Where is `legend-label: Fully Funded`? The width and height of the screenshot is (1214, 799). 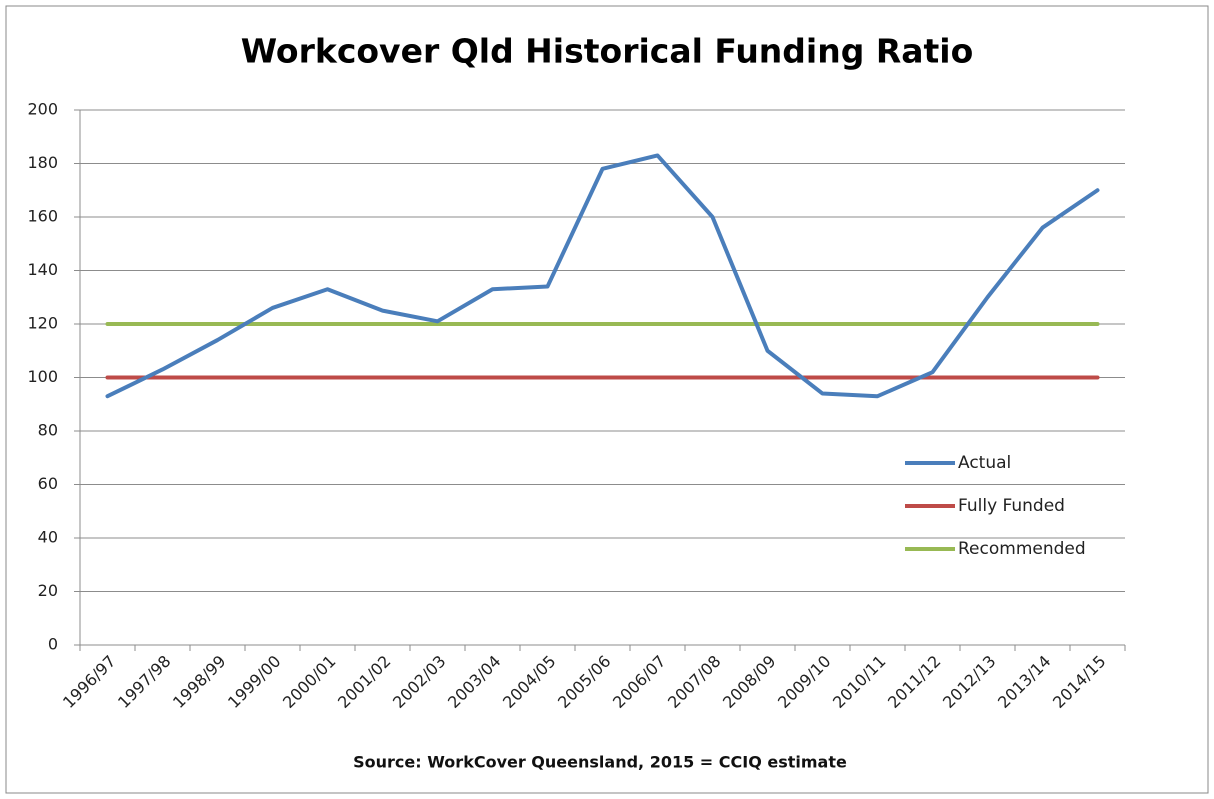 legend-label: Fully Funded is located at coordinates (1011, 506).